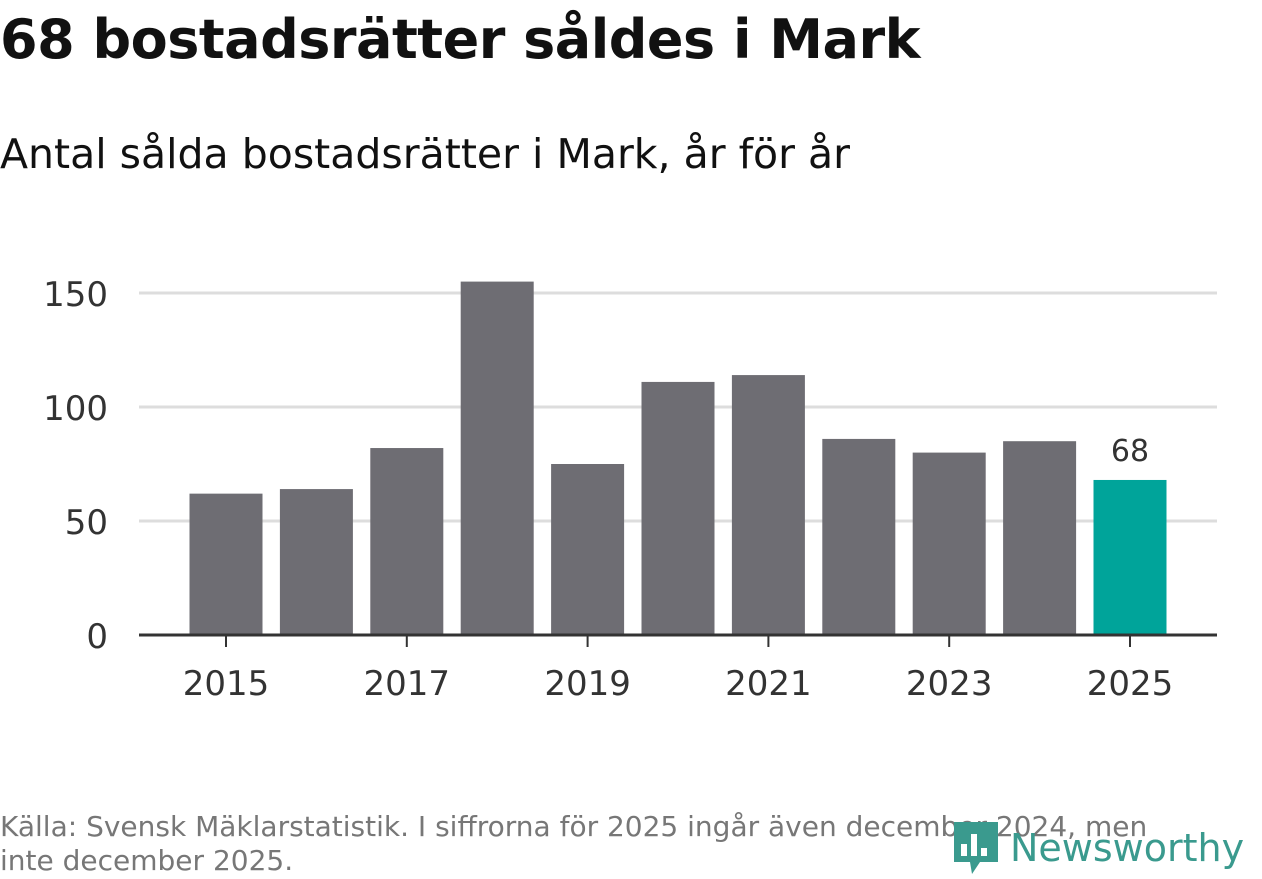 The image size is (1262, 879). I want to click on bar-2019, so click(588, 549).